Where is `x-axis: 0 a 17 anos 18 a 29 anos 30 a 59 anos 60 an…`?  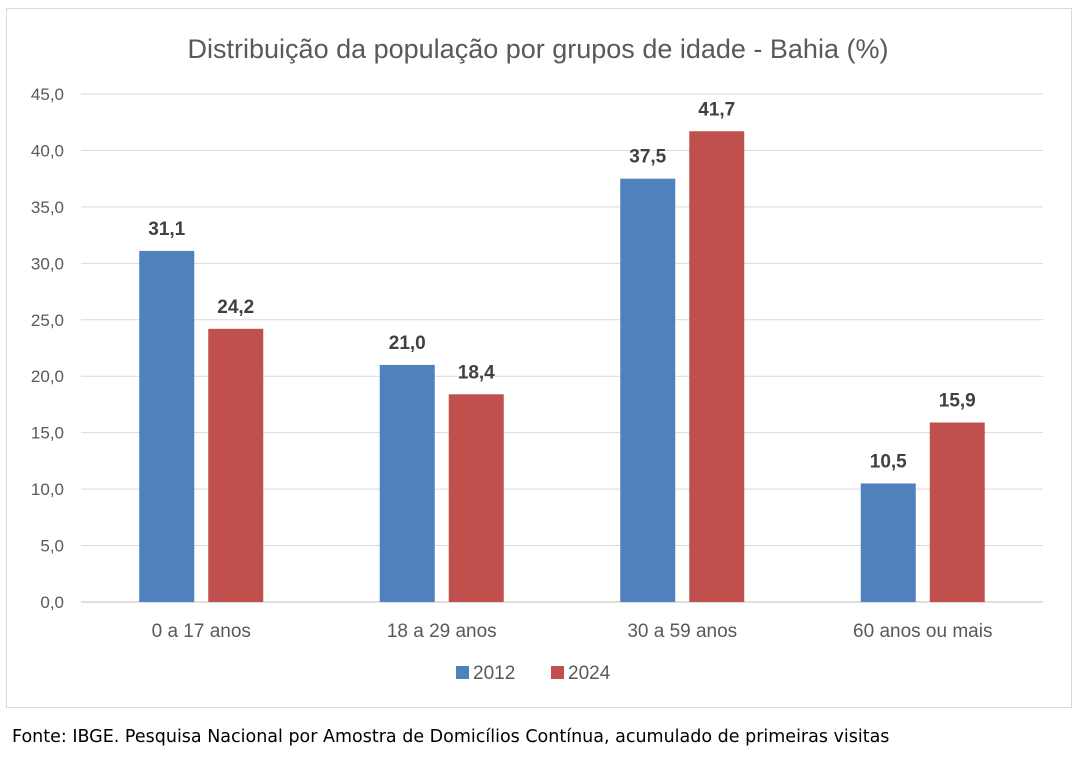 x-axis: 0 a 17 anos 18 a 29 anos 30 a 59 anos 60 an… is located at coordinates (572, 631).